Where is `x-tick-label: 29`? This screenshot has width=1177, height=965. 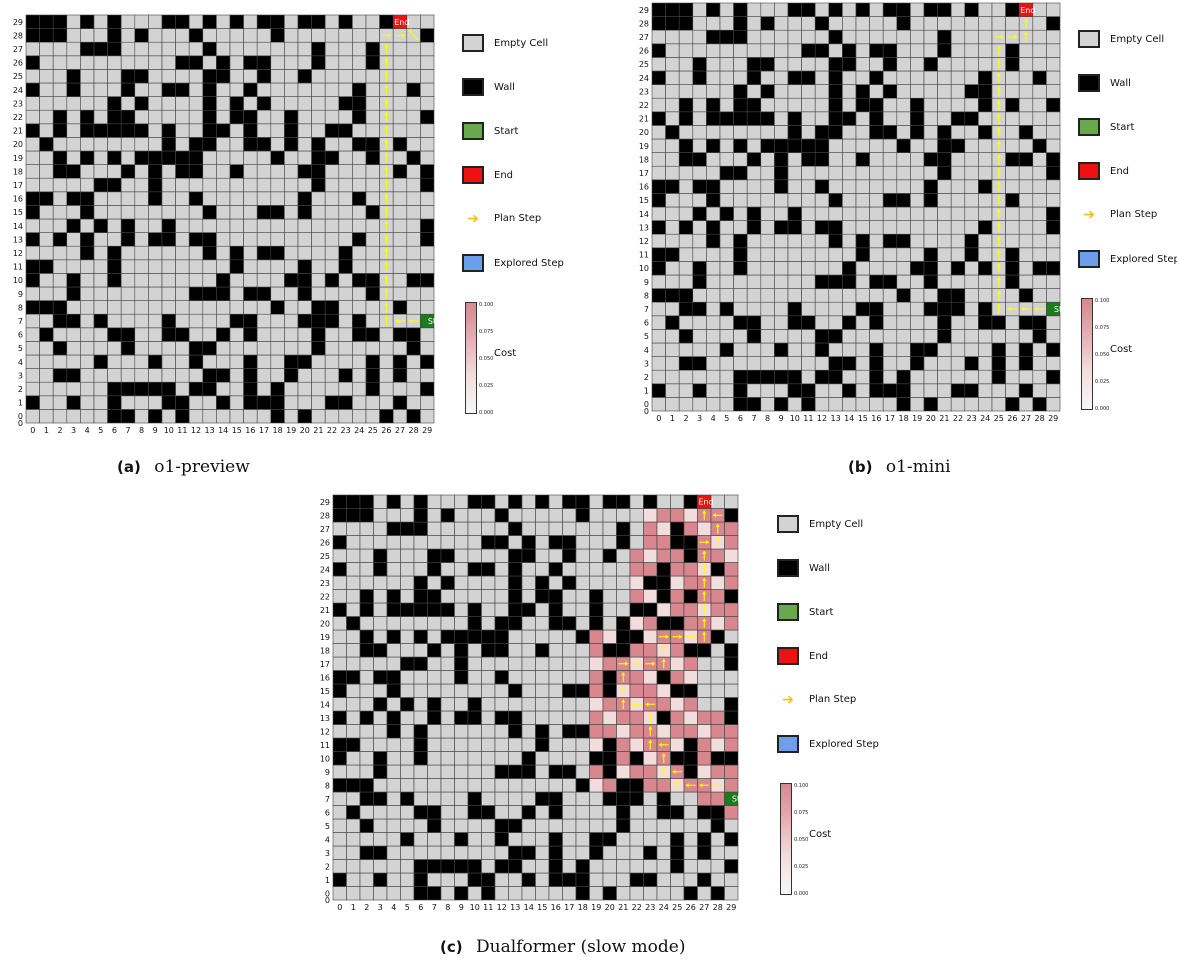 x-tick-label: 29 is located at coordinates (427, 430).